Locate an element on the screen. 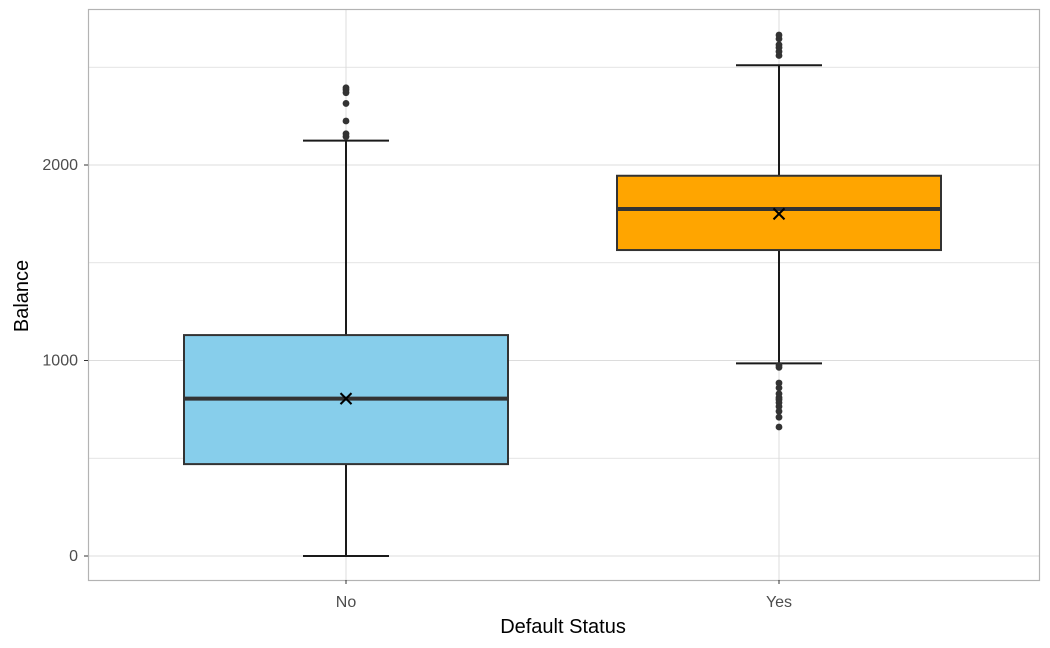 The width and height of the screenshot is (1050, 648). x-tick-label: No is located at coordinates (346, 602).